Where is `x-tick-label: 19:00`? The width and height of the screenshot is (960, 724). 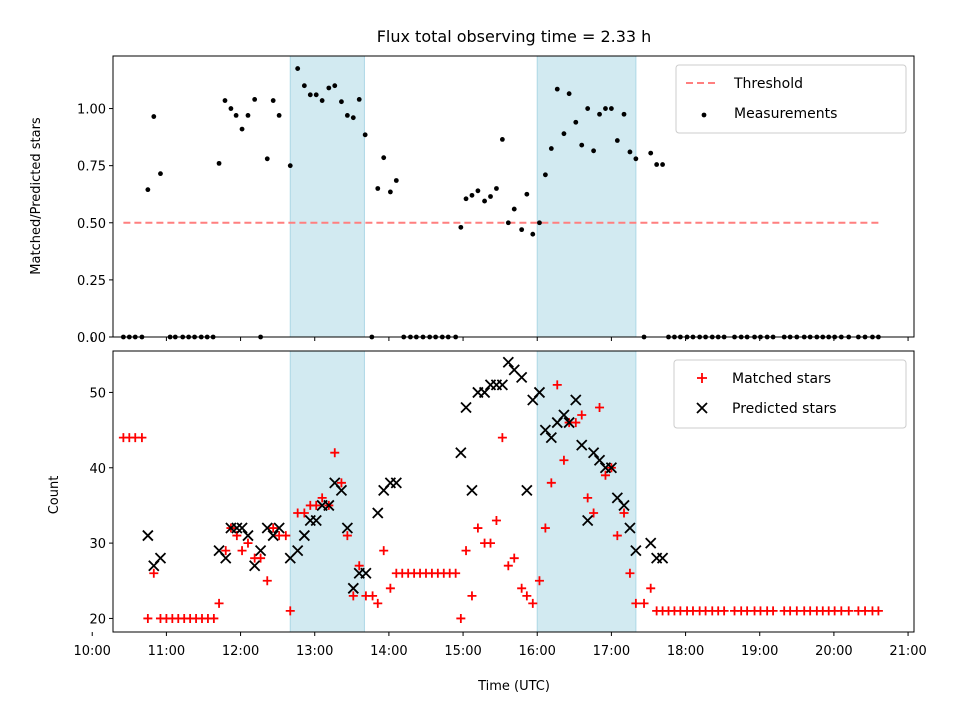 x-tick-label: 19:00 is located at coordinates (759, 651).